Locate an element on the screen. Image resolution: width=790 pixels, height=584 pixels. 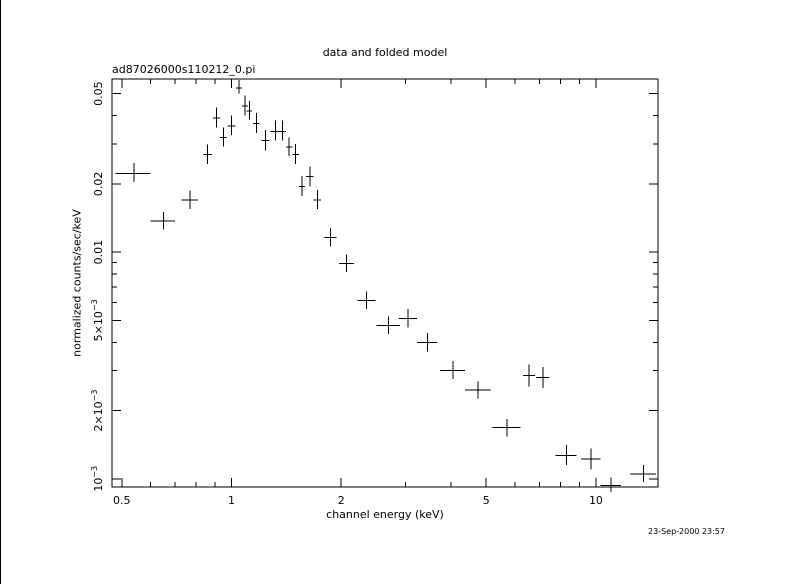
chart-title: data and folded model is located at coordinates (385, 52).